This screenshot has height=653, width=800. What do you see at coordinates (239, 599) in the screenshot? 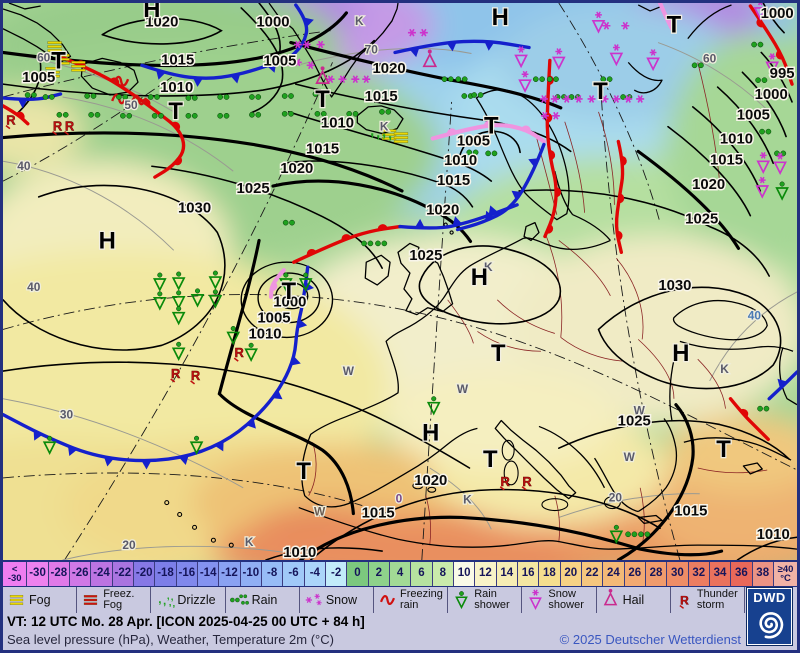
I see `rain-icon` at bounding box center [239, 599].